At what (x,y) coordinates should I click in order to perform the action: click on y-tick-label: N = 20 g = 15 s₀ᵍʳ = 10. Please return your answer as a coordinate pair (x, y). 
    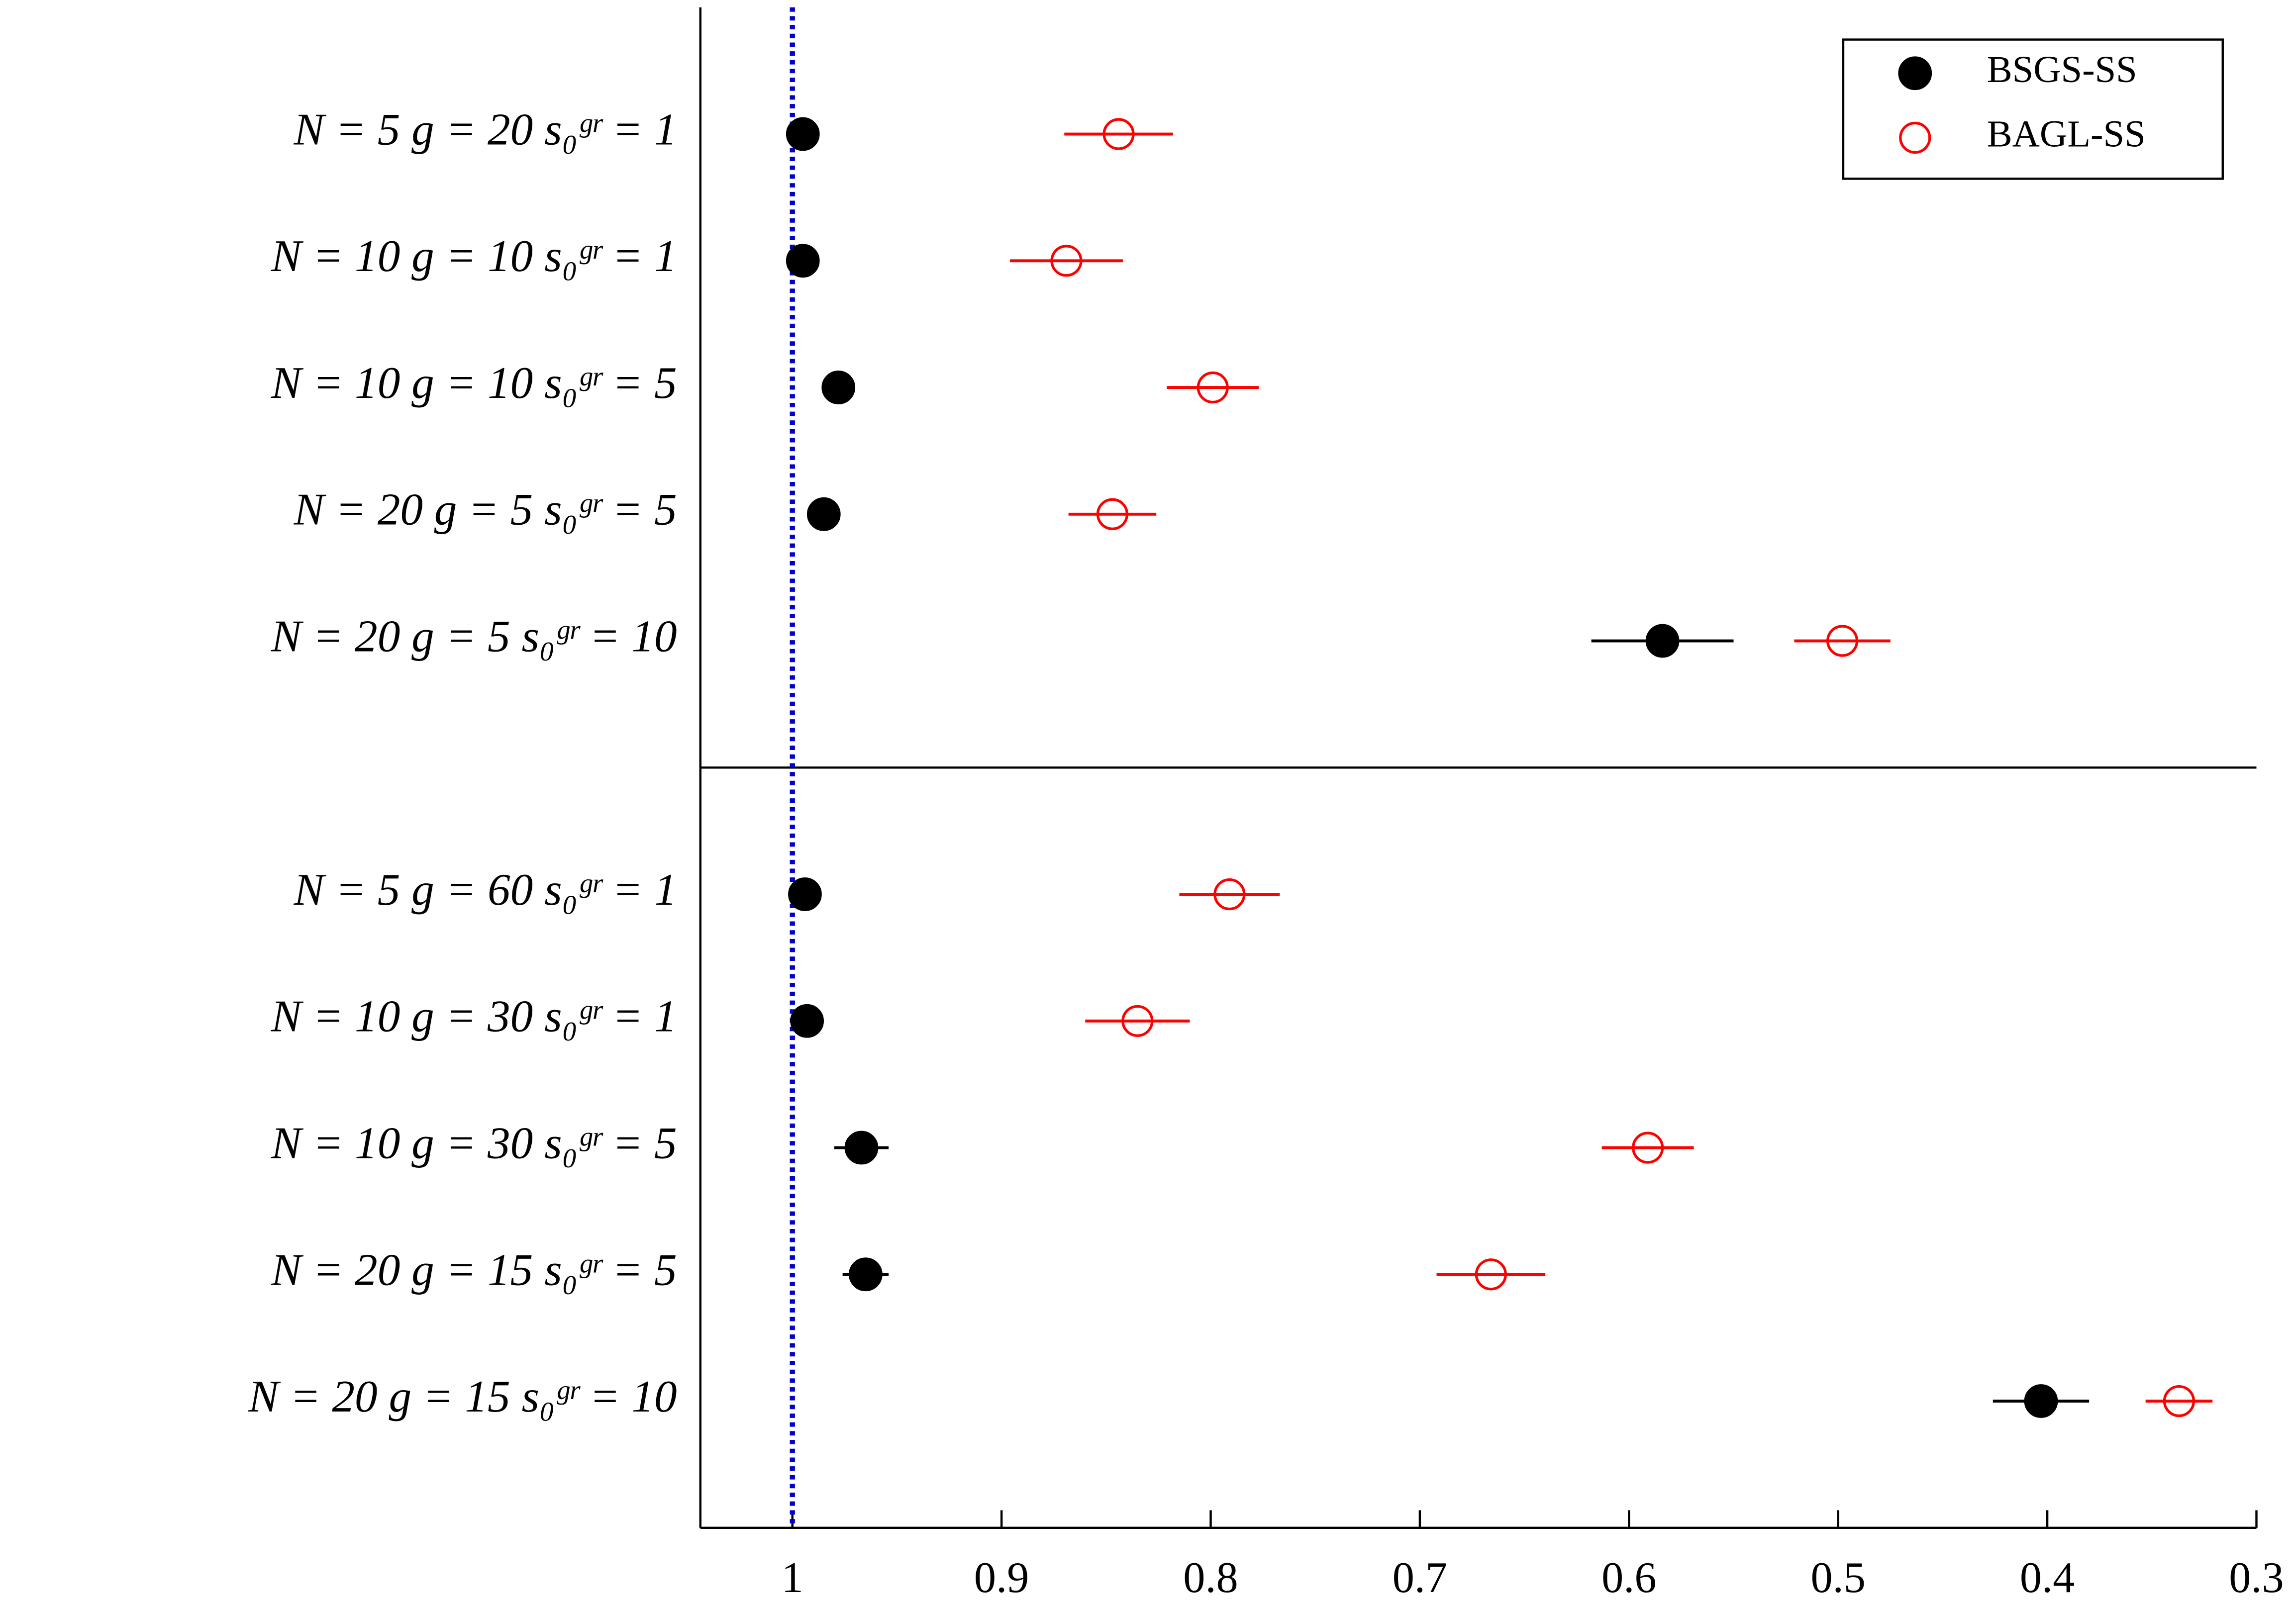
    Looking at the image, I should click on (462, 1396).